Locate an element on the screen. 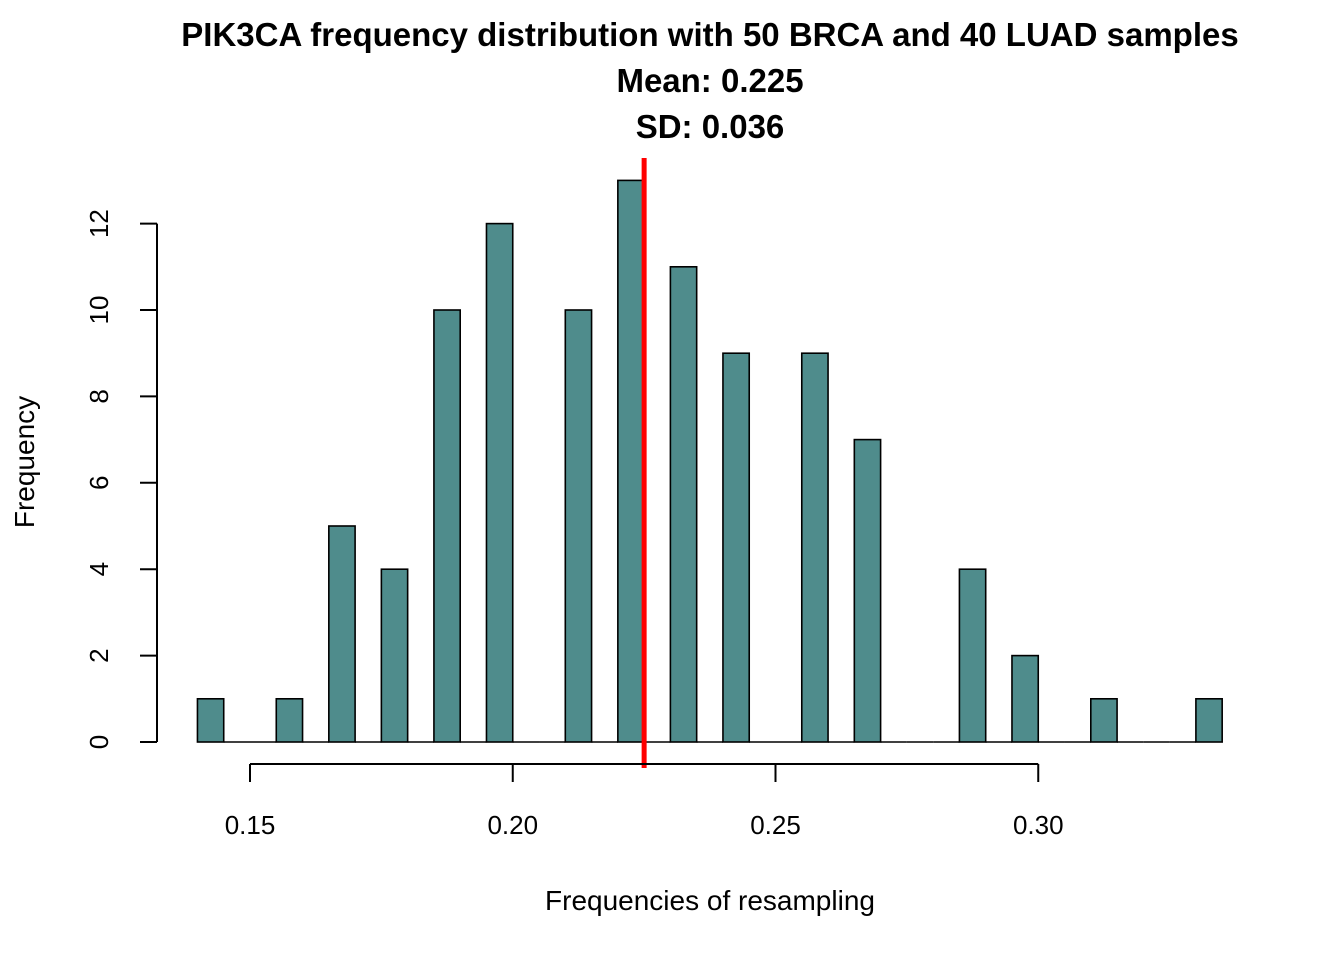  y-tick-label: 2 is located at coordinates (99, 655).